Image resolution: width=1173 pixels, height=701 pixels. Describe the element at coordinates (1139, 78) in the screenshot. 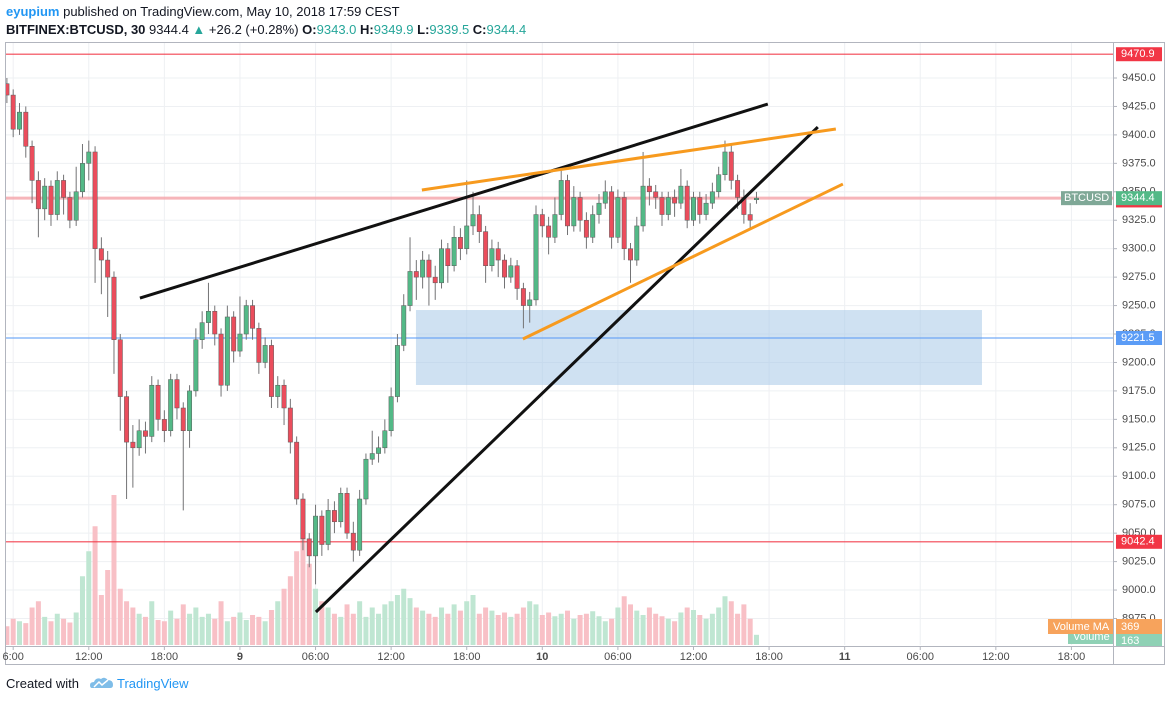

I see `y-tick-label: 9450.0` at that location.